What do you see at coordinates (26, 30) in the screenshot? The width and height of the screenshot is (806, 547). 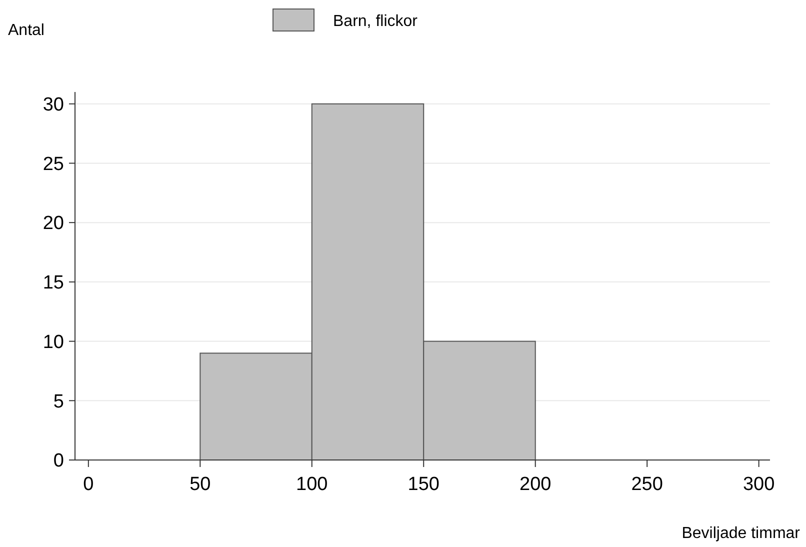 I see `y-axis-title: Antal` at bounding box center [26, 30].